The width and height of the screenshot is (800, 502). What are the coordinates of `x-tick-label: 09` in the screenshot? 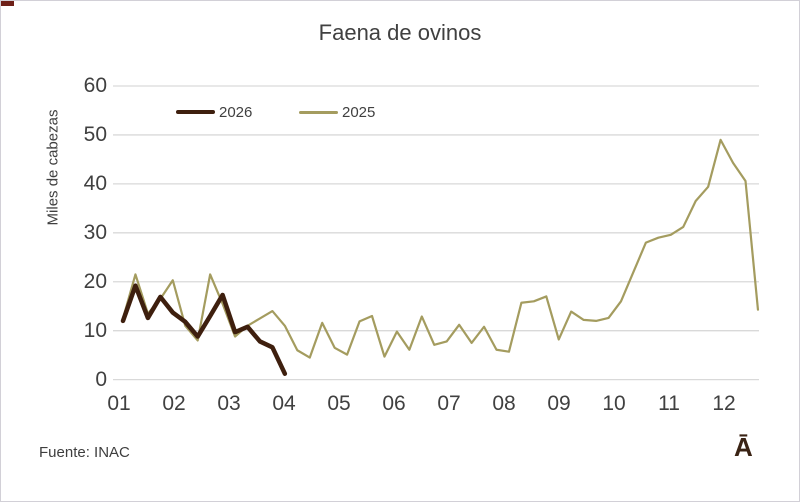 It's located at (559, 403).